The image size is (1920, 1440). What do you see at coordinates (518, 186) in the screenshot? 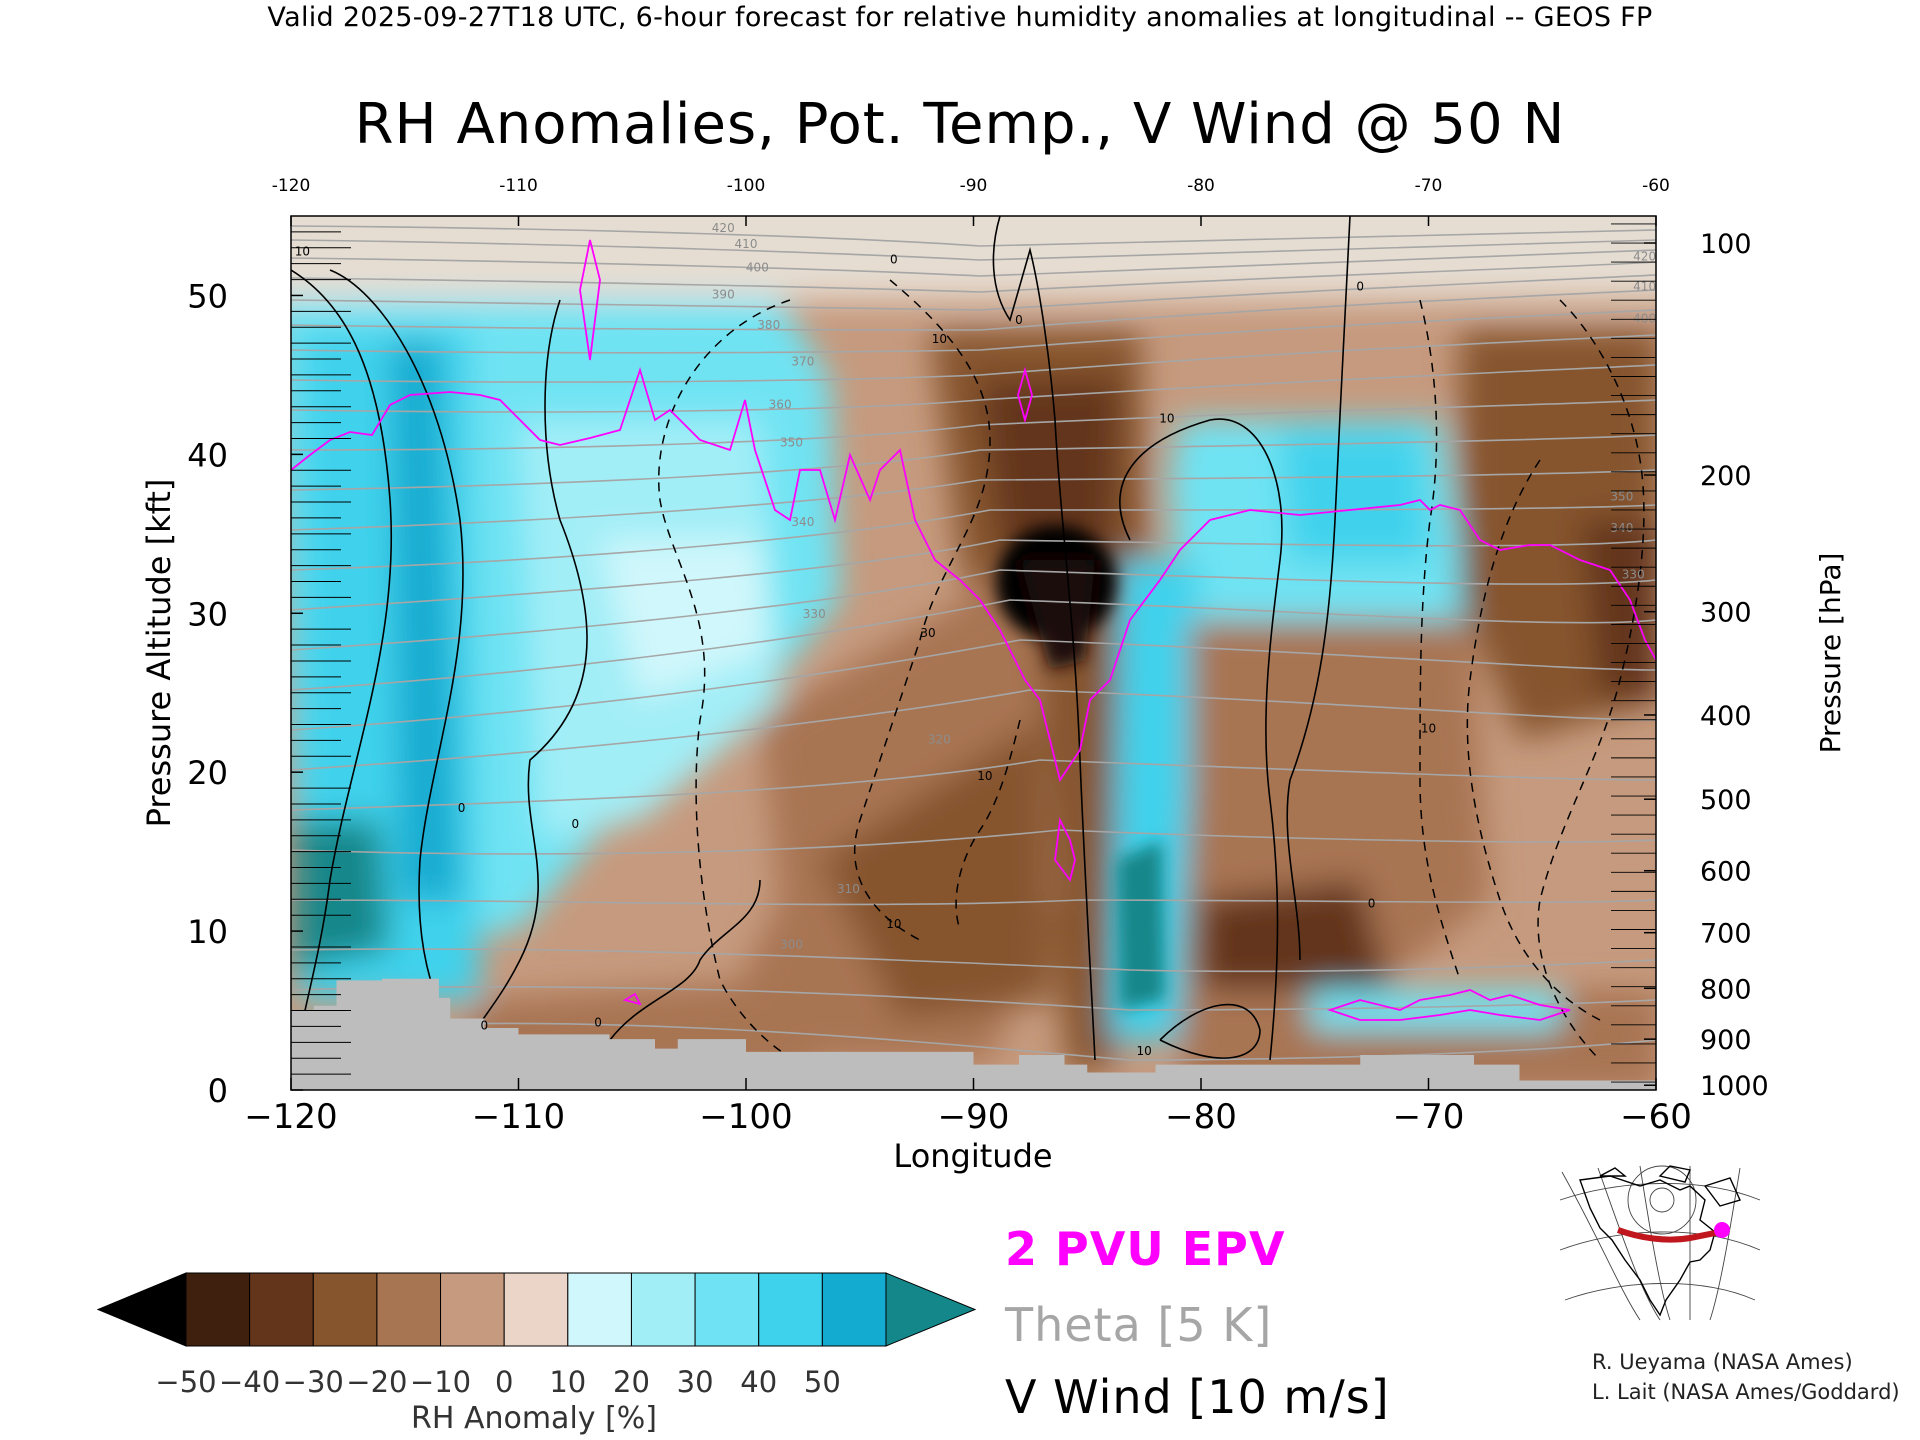
I see `x-top-tick-label: -110` at bounding box center [518, 186].